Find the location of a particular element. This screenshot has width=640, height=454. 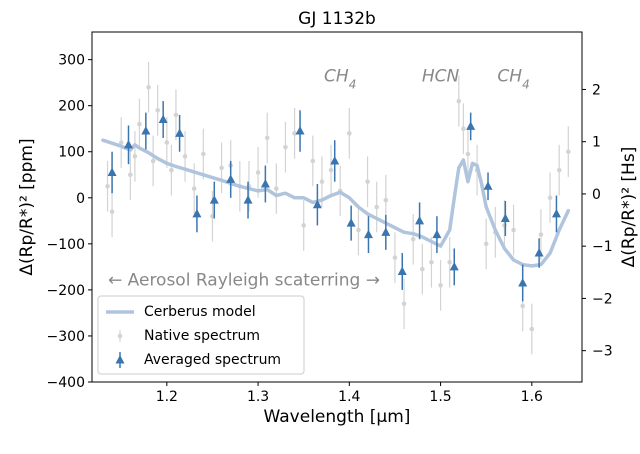

x-tick-label: 1.4 is located at coordinates (349, 397).